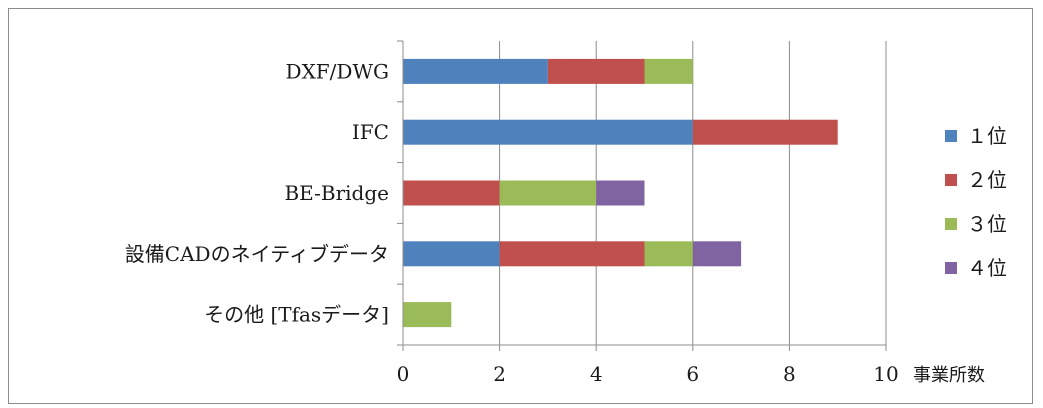  What do you see at coordinates (789, 374) in the screenshot?
I see `x-tick-label-4: 8` at bounding box center [789, 374].